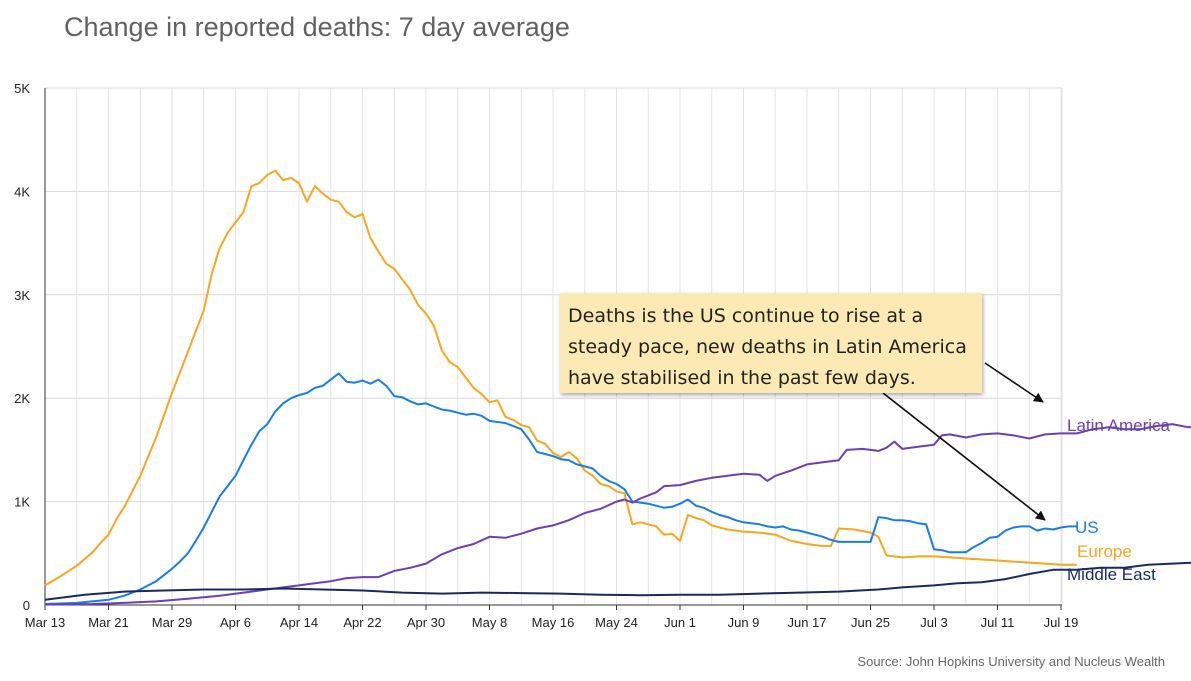 This screenshot has width=1191, height=681. I want to click on y-tick-label: 4K, so click(22, 191).